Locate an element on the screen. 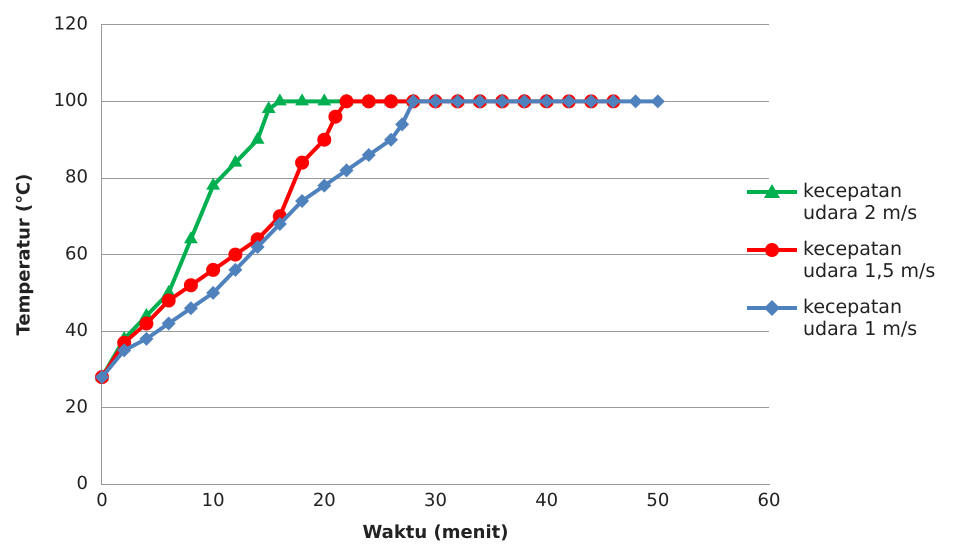  x-tick-label: 10 is located at coordinates (213, 501).